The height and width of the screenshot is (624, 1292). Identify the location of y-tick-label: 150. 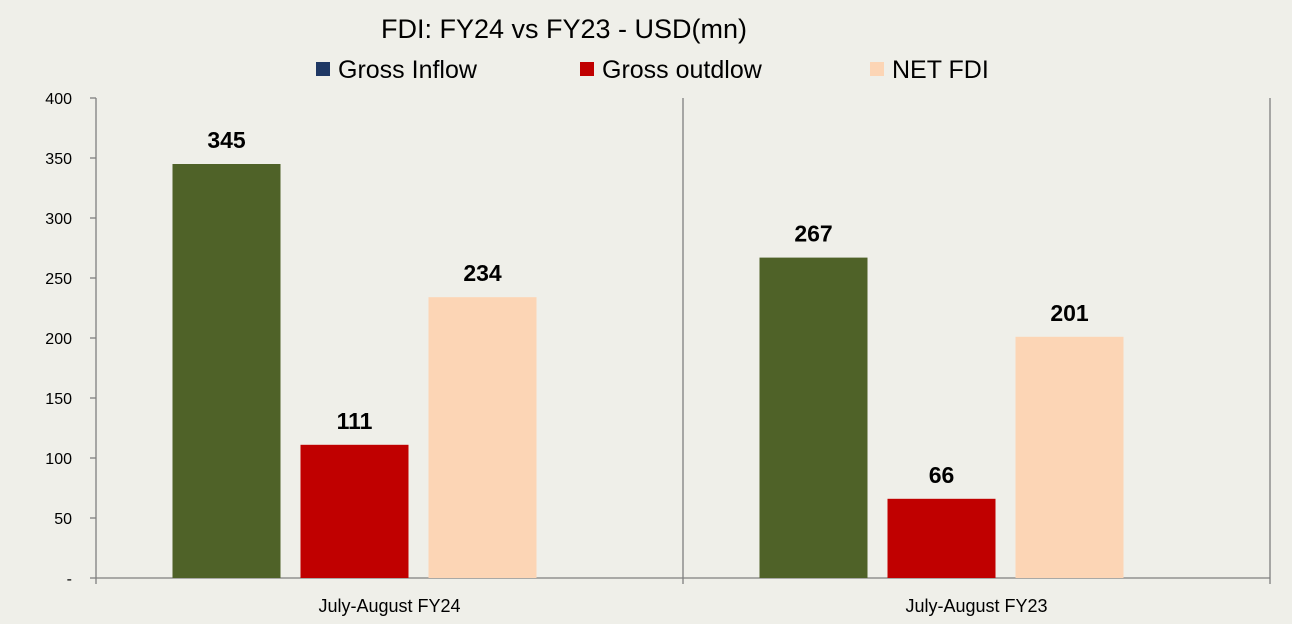
(58, 399).